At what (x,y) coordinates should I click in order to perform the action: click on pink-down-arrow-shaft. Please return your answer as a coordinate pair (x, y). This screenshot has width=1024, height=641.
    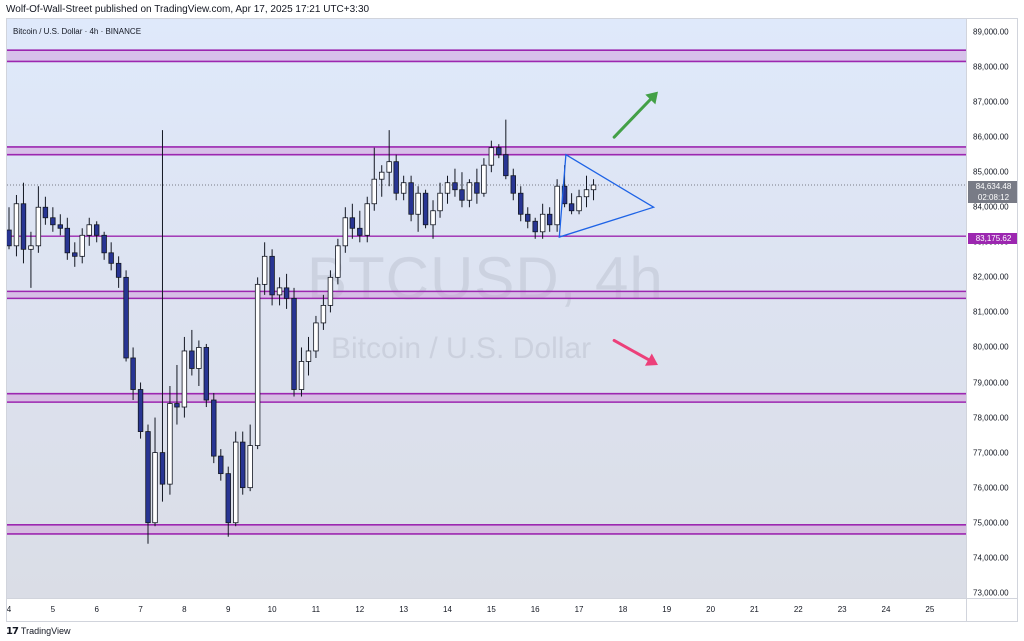
    Looking at the image, I should click on (631, 350).